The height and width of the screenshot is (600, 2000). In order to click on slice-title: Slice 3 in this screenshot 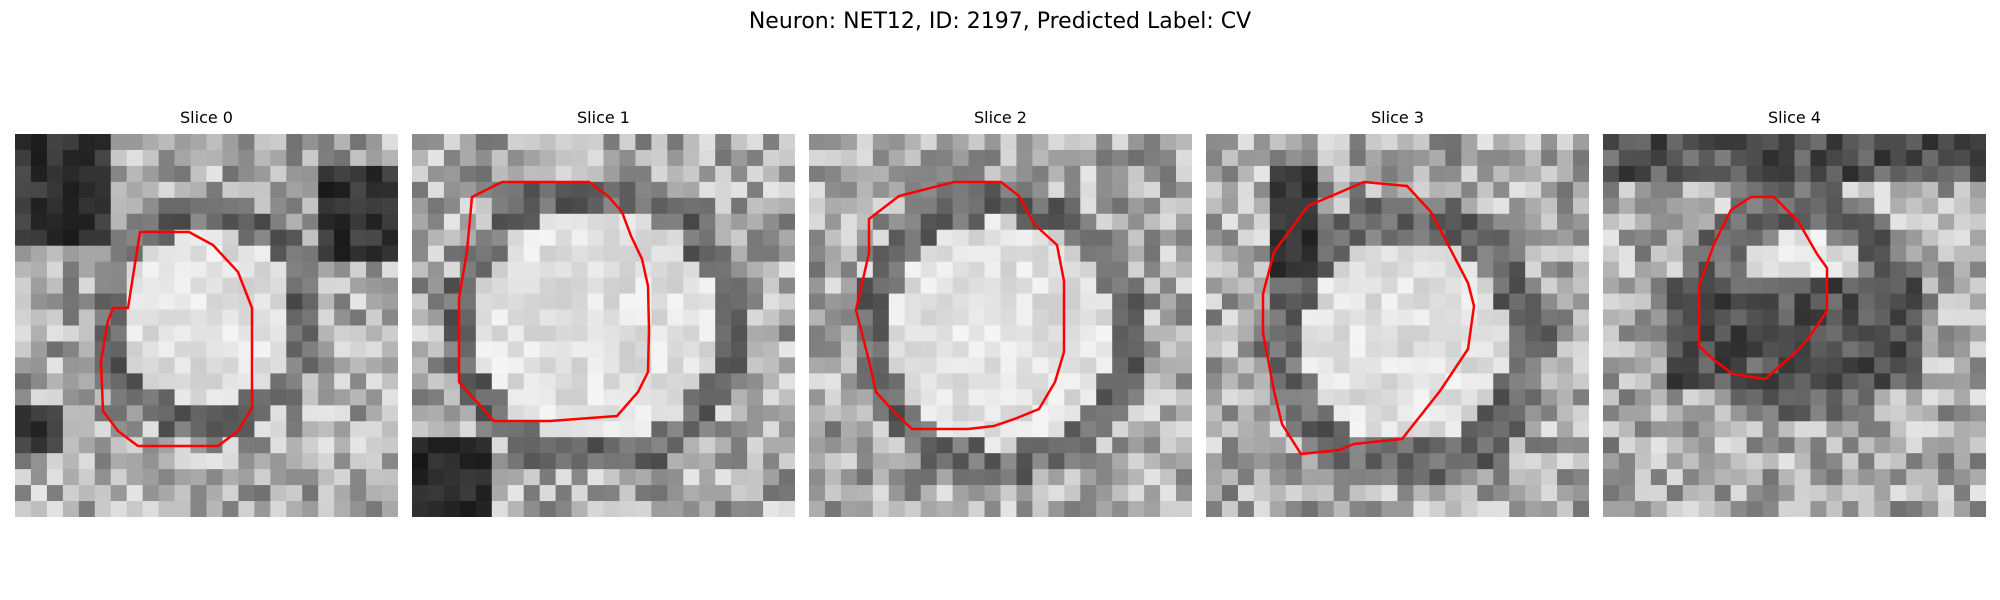, I will do `click(1397, 117)`.